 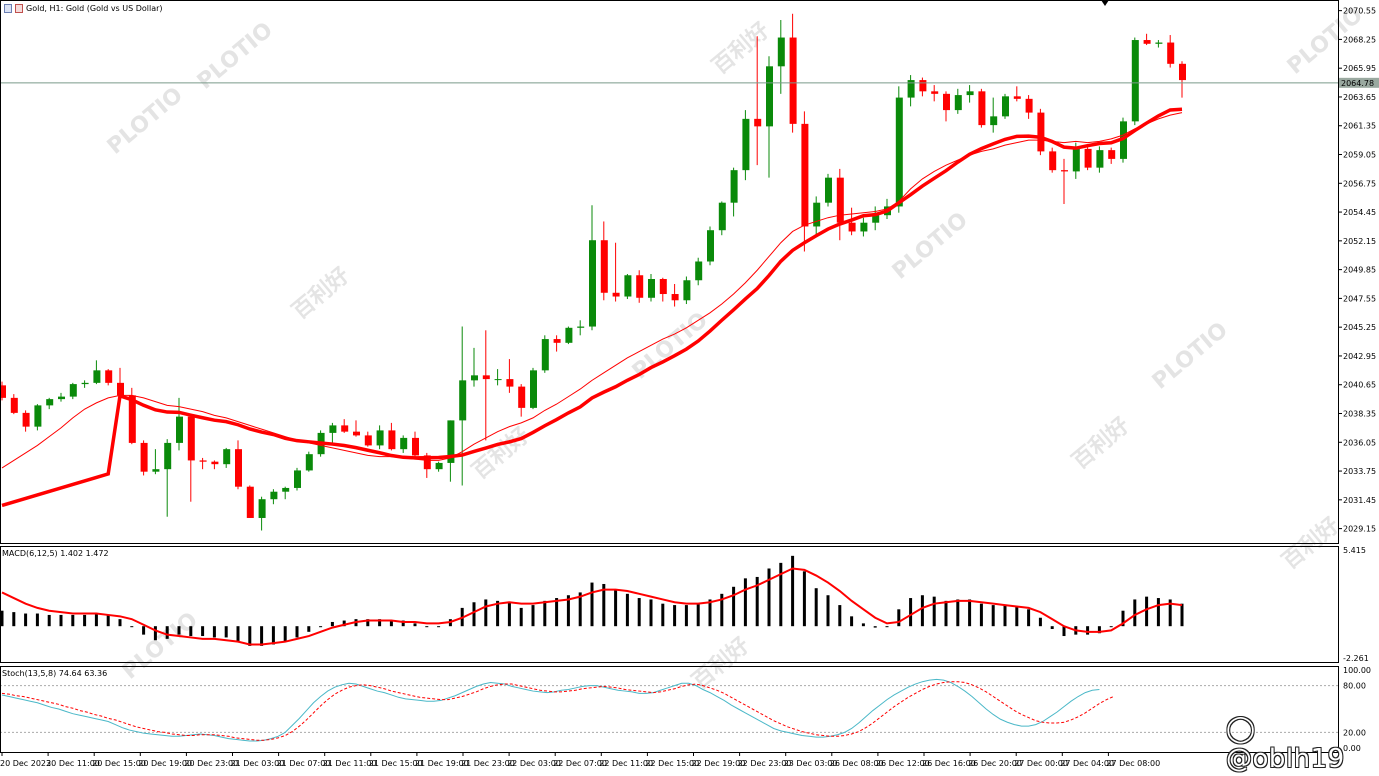 What do you see at coordinates (165, 763) in the screenshot?
I see `time-tick-label: 20 Dec 19:00` at bounding box center [165, 763].